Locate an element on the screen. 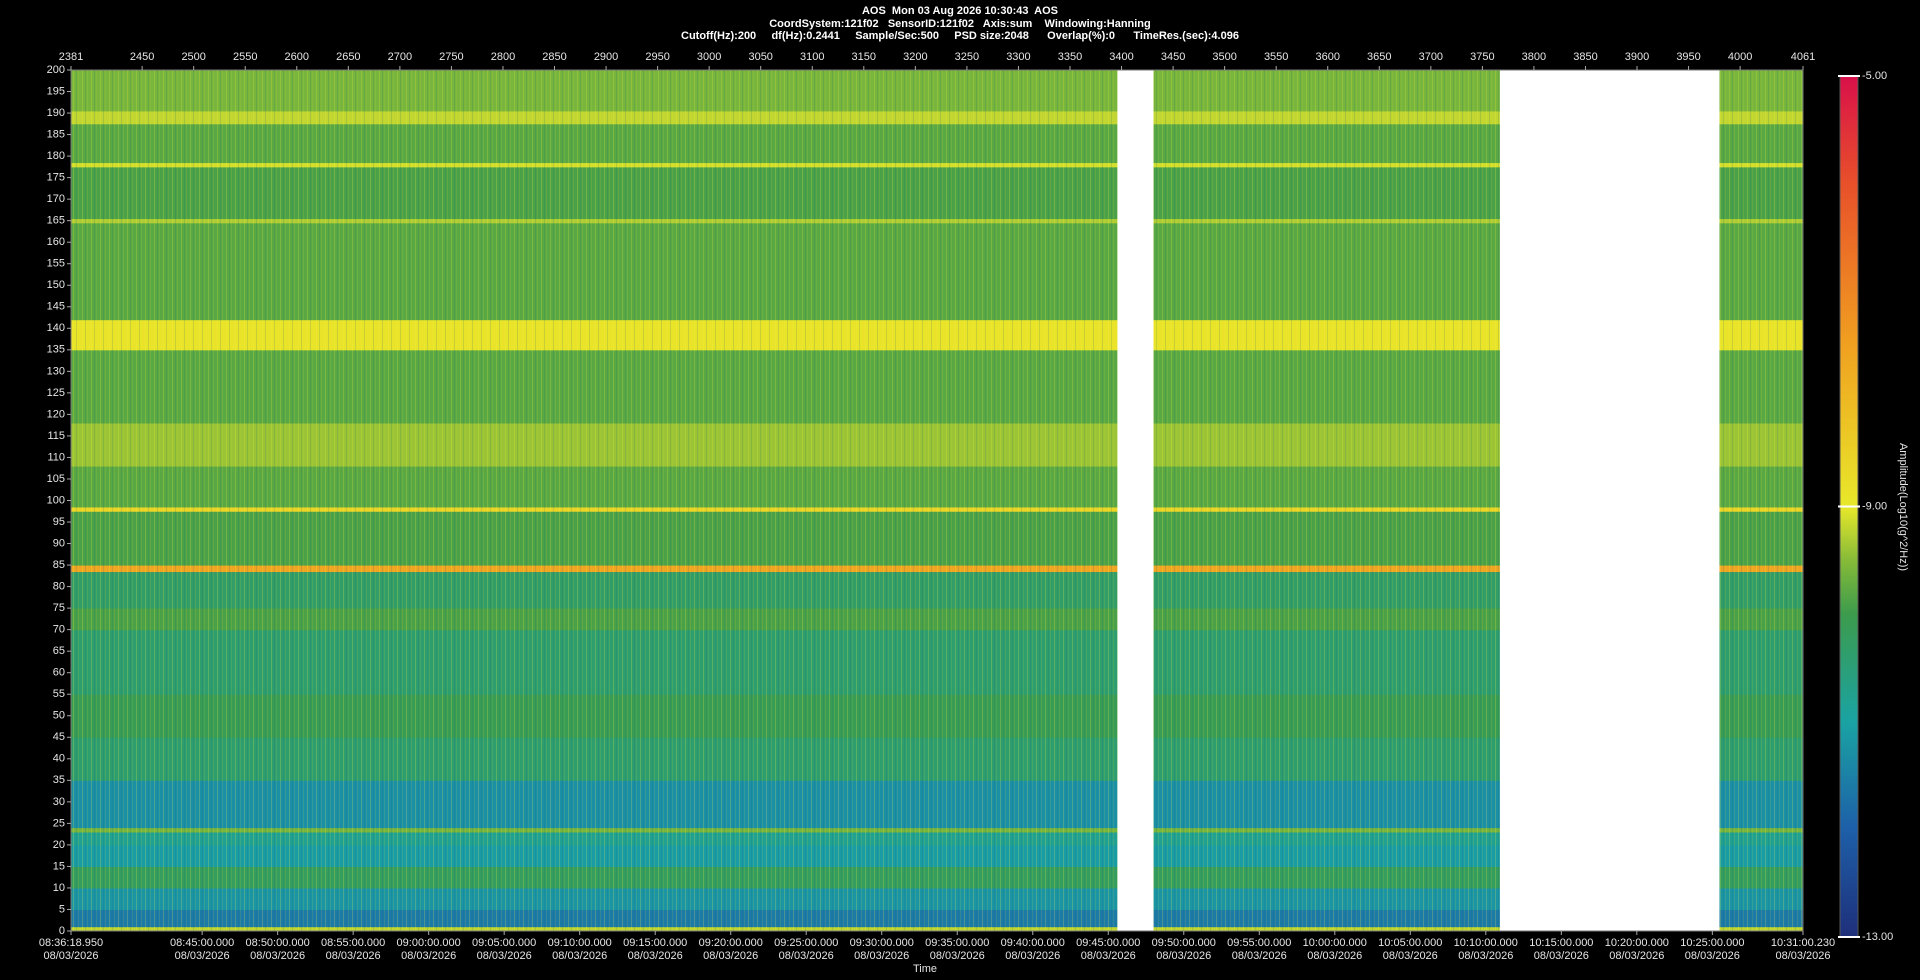 The width and height of the screenshot is (1920, 980). y-tick-label: 85 is located at coordinates (59, 565).